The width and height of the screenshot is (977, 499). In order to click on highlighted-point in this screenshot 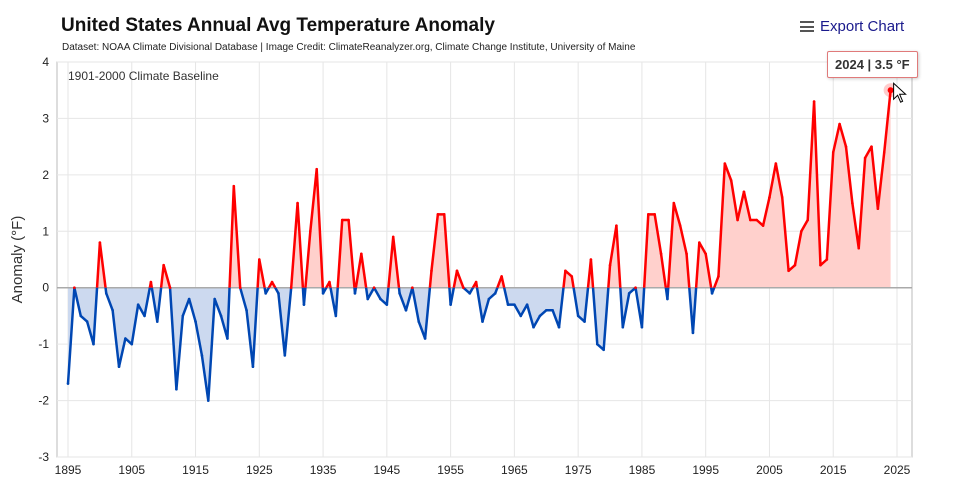, I will do `click(890, 90)`.